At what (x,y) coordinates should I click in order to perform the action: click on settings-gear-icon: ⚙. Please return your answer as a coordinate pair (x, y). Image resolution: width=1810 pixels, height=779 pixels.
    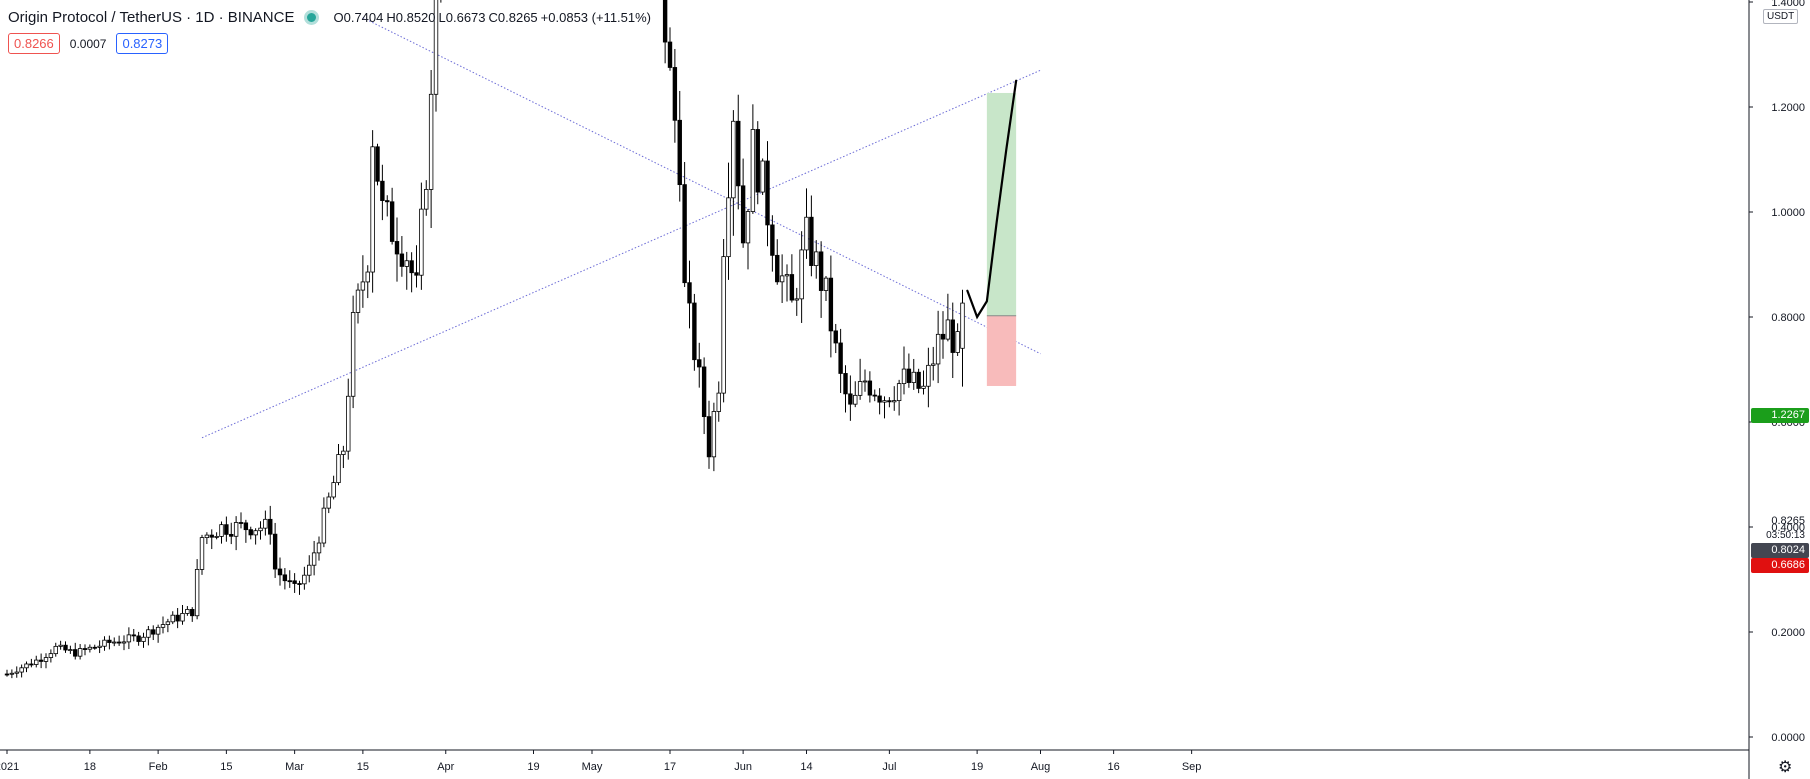
    Looking at the image, I should click on (1785, 767).